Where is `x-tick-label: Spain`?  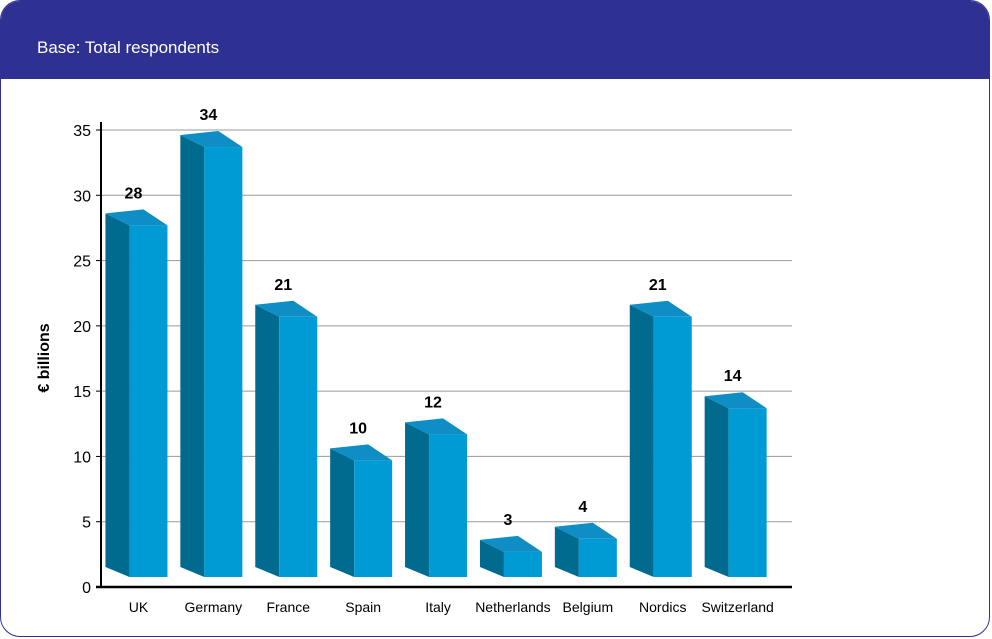
x-tick-label: Spain is located at coordinates (363, 607).